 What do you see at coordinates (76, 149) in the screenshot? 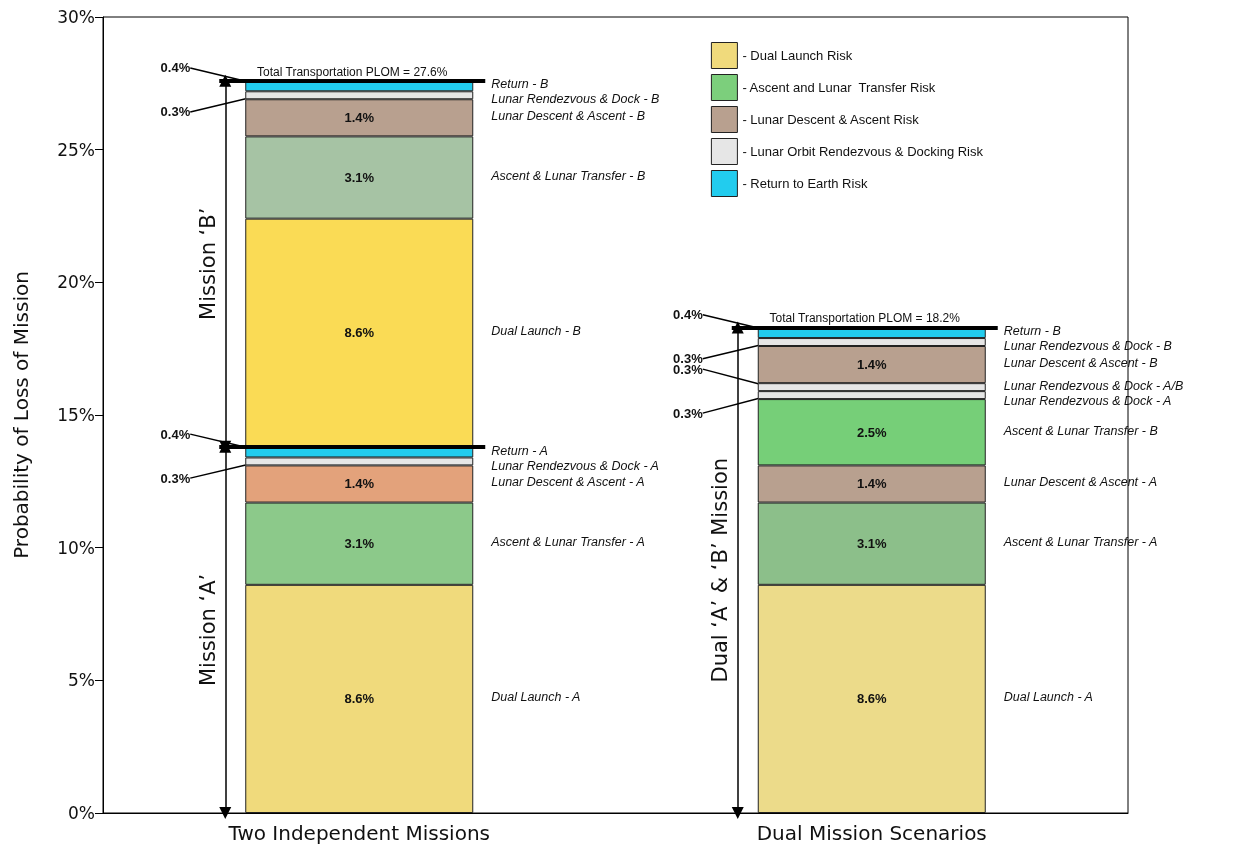
I see `y-tick-label: 25%` at bounding box center [76, 149].